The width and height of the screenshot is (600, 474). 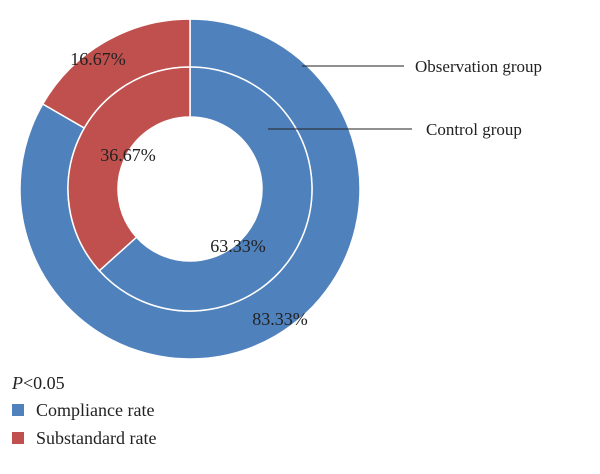 What do you see at coordinates (340, 97) in the screenshot?
I see `ring-leader-lines` at bounding box center [340, 97].